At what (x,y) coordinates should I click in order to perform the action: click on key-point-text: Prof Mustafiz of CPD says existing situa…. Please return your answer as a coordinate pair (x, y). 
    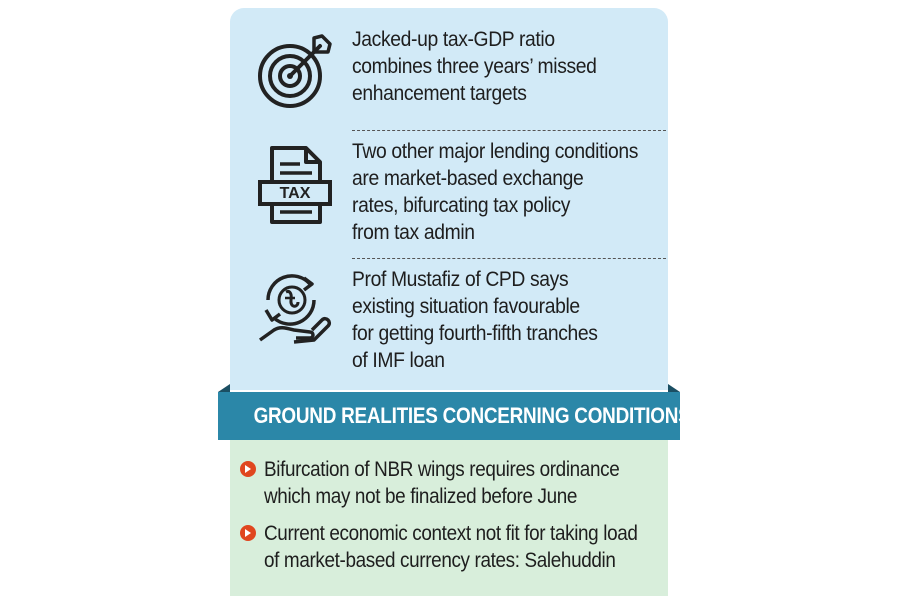
    Looking at the image, I should click on (475, 320).